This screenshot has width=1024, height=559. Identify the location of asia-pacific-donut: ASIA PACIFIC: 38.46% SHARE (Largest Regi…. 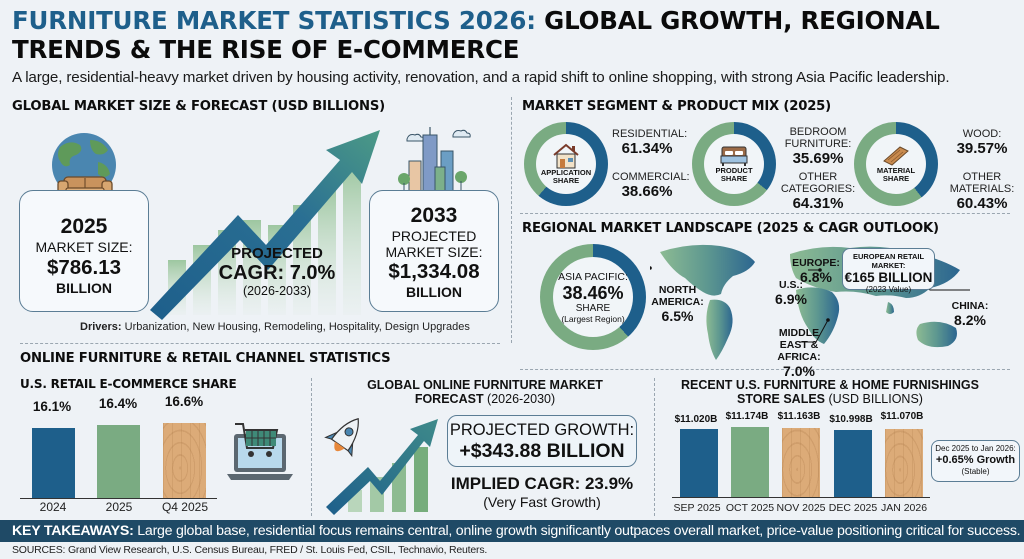
(593, 297).